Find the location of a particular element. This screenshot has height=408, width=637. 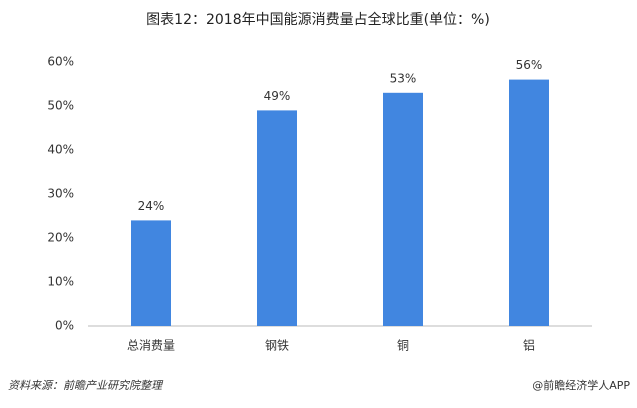

value-label: 53% is located at coordinates (403, 78).